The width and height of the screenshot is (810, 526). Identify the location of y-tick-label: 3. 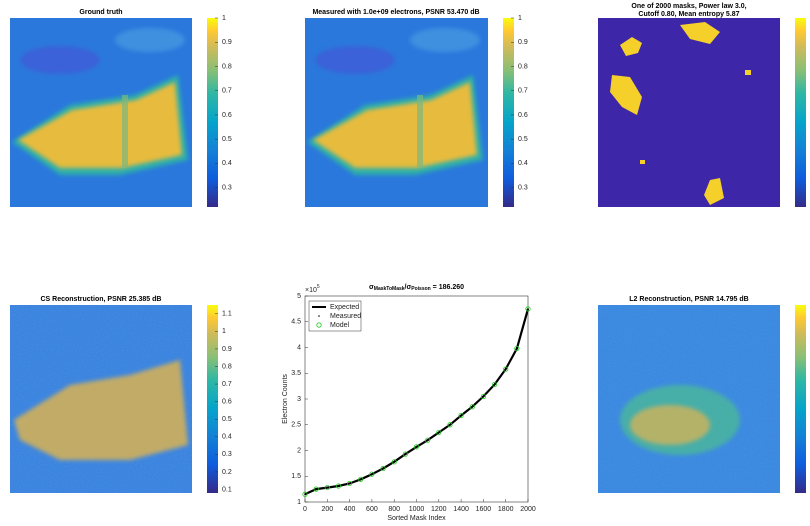
(299, 399).